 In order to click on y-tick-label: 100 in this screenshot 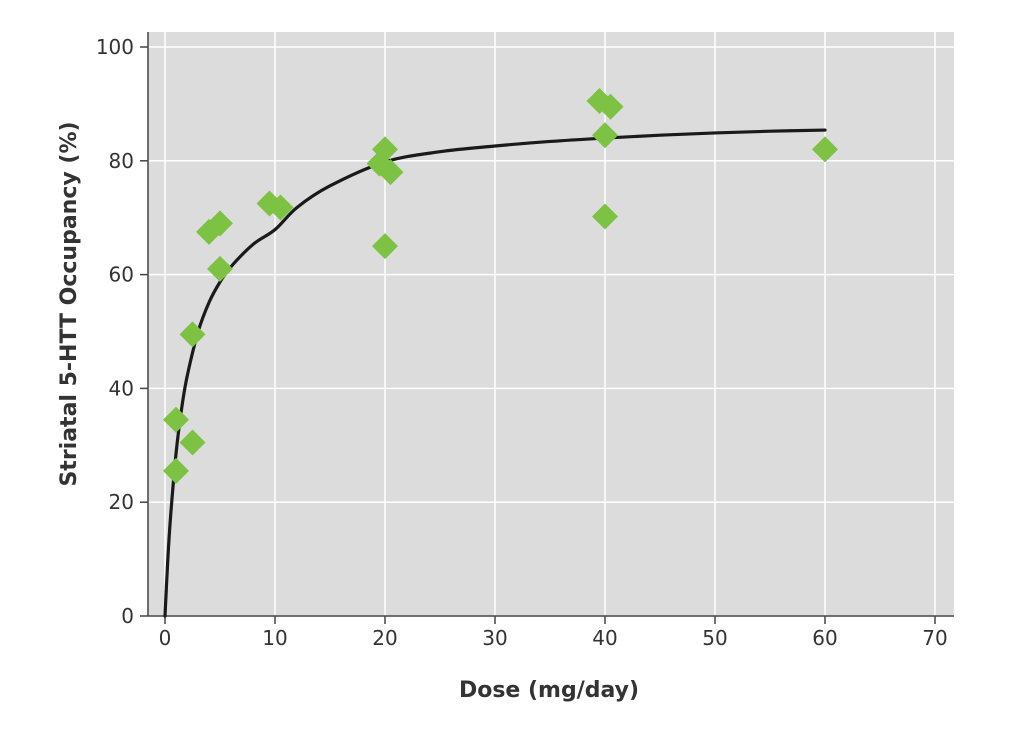, I will do `click(115, 47)`.